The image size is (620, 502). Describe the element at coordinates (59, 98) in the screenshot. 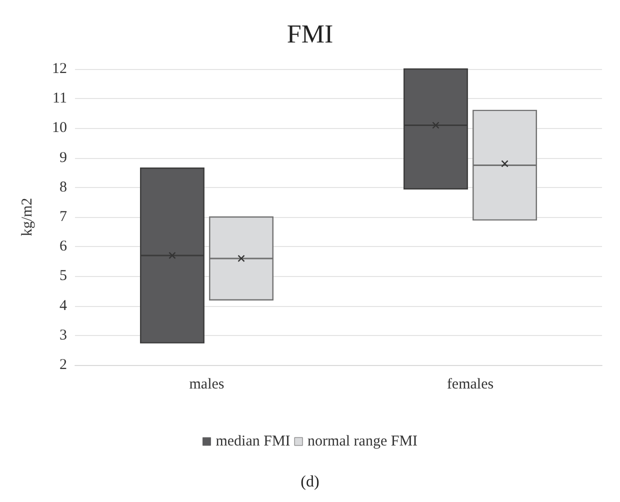

I see `y-tick-label: 11` at that location.